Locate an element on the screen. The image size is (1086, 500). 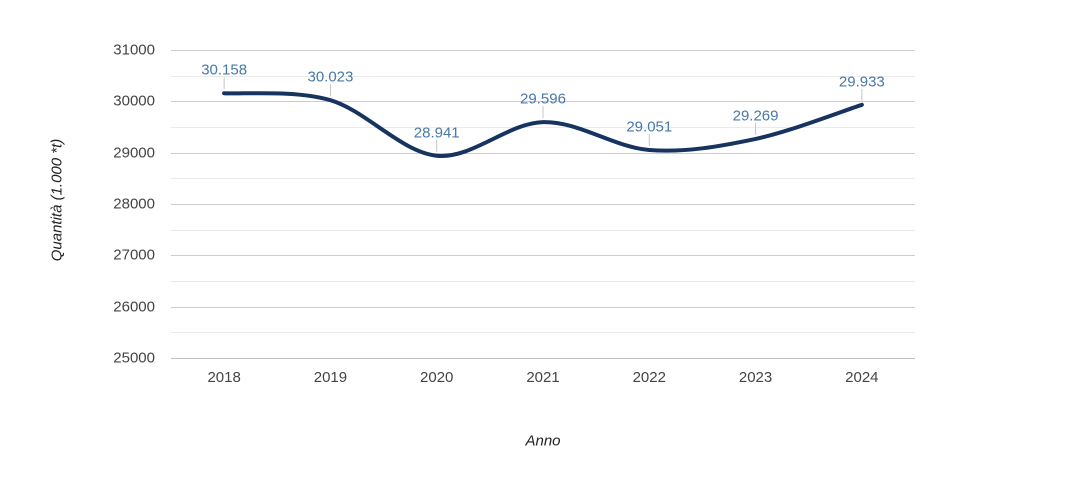
x-axis-title: Anno is located at coordinates (543, 441).